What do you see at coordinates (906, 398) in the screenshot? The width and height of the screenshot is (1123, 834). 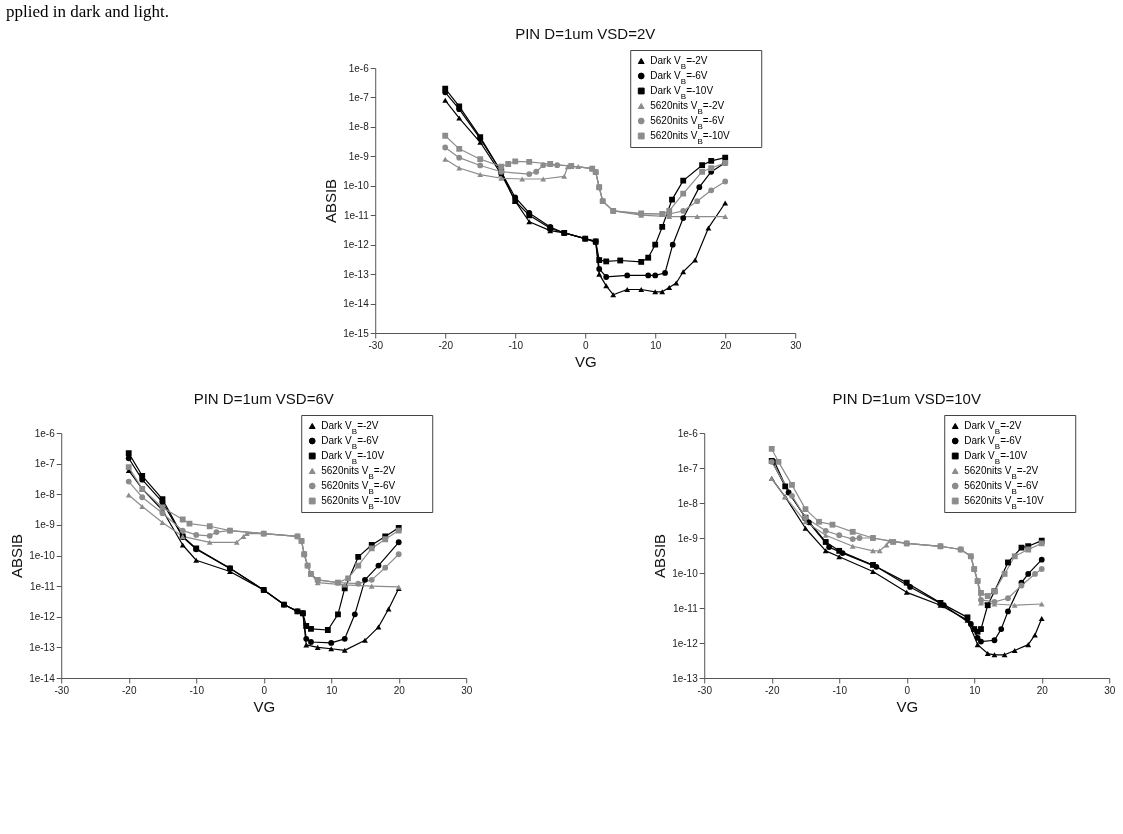 I see `chart-title: PIN D=1um VSD=10V` at bounding box center [906, 398].